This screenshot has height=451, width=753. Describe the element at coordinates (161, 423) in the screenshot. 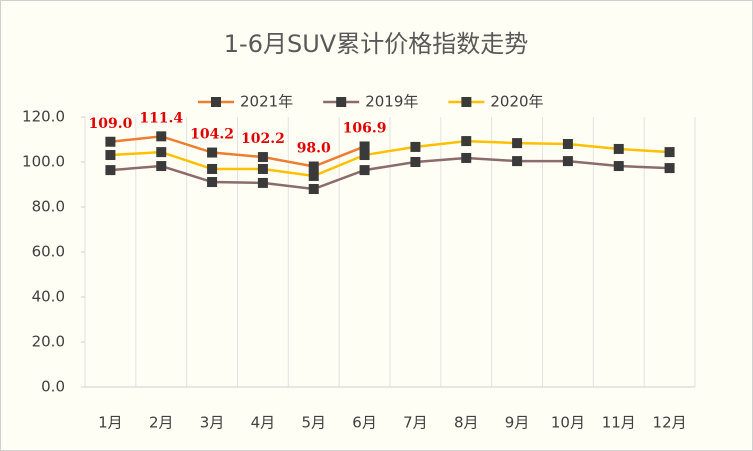

I see `x-tick-label: 2月` at that location.